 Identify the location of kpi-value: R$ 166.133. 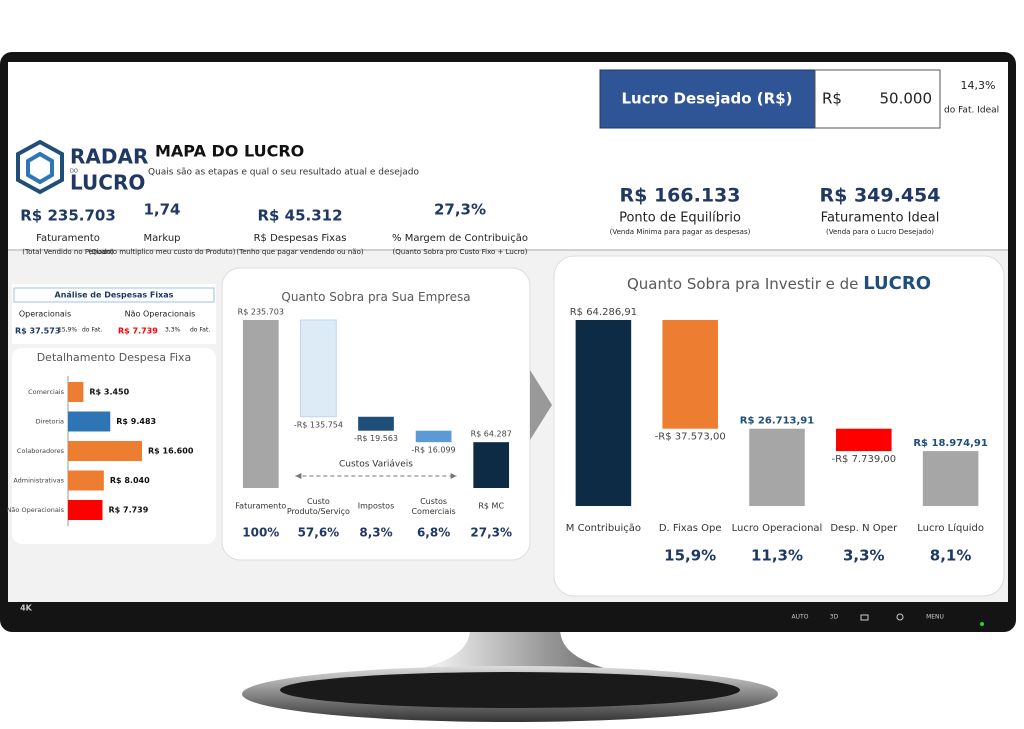
(679, 196).